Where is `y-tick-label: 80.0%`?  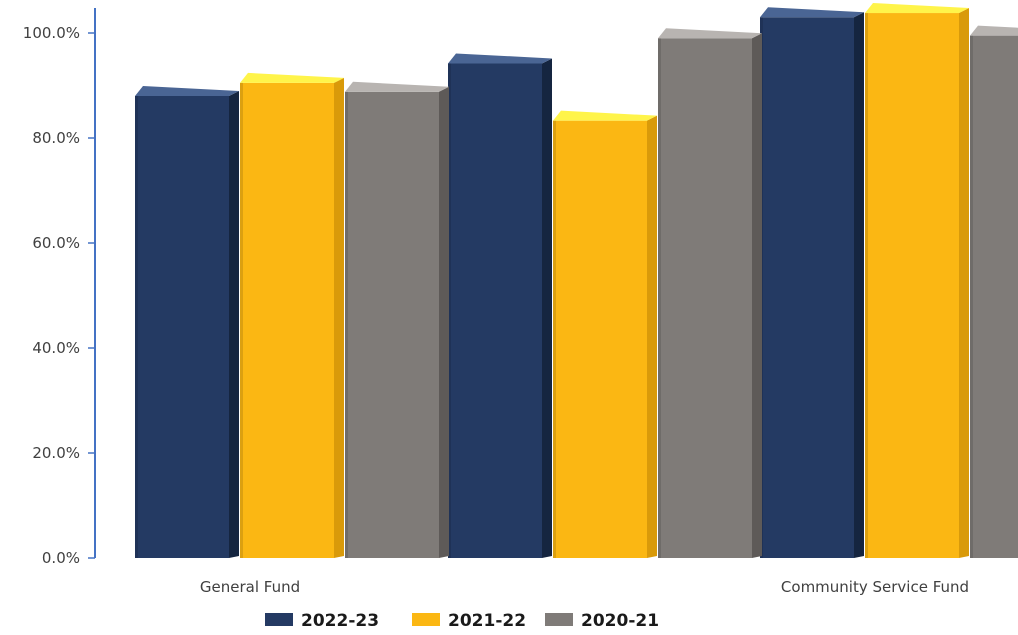 y-tick-label: 80.0% is located at coordinates (56, 138).